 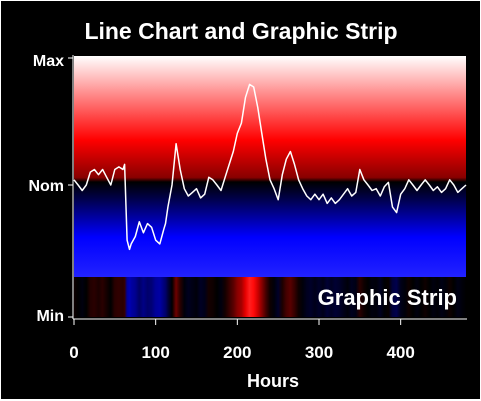 What do you see at coordinates (46, 186) in the screenshot?
I see `y-tick-label-nom: Nom` at bounding box center [46, 186].